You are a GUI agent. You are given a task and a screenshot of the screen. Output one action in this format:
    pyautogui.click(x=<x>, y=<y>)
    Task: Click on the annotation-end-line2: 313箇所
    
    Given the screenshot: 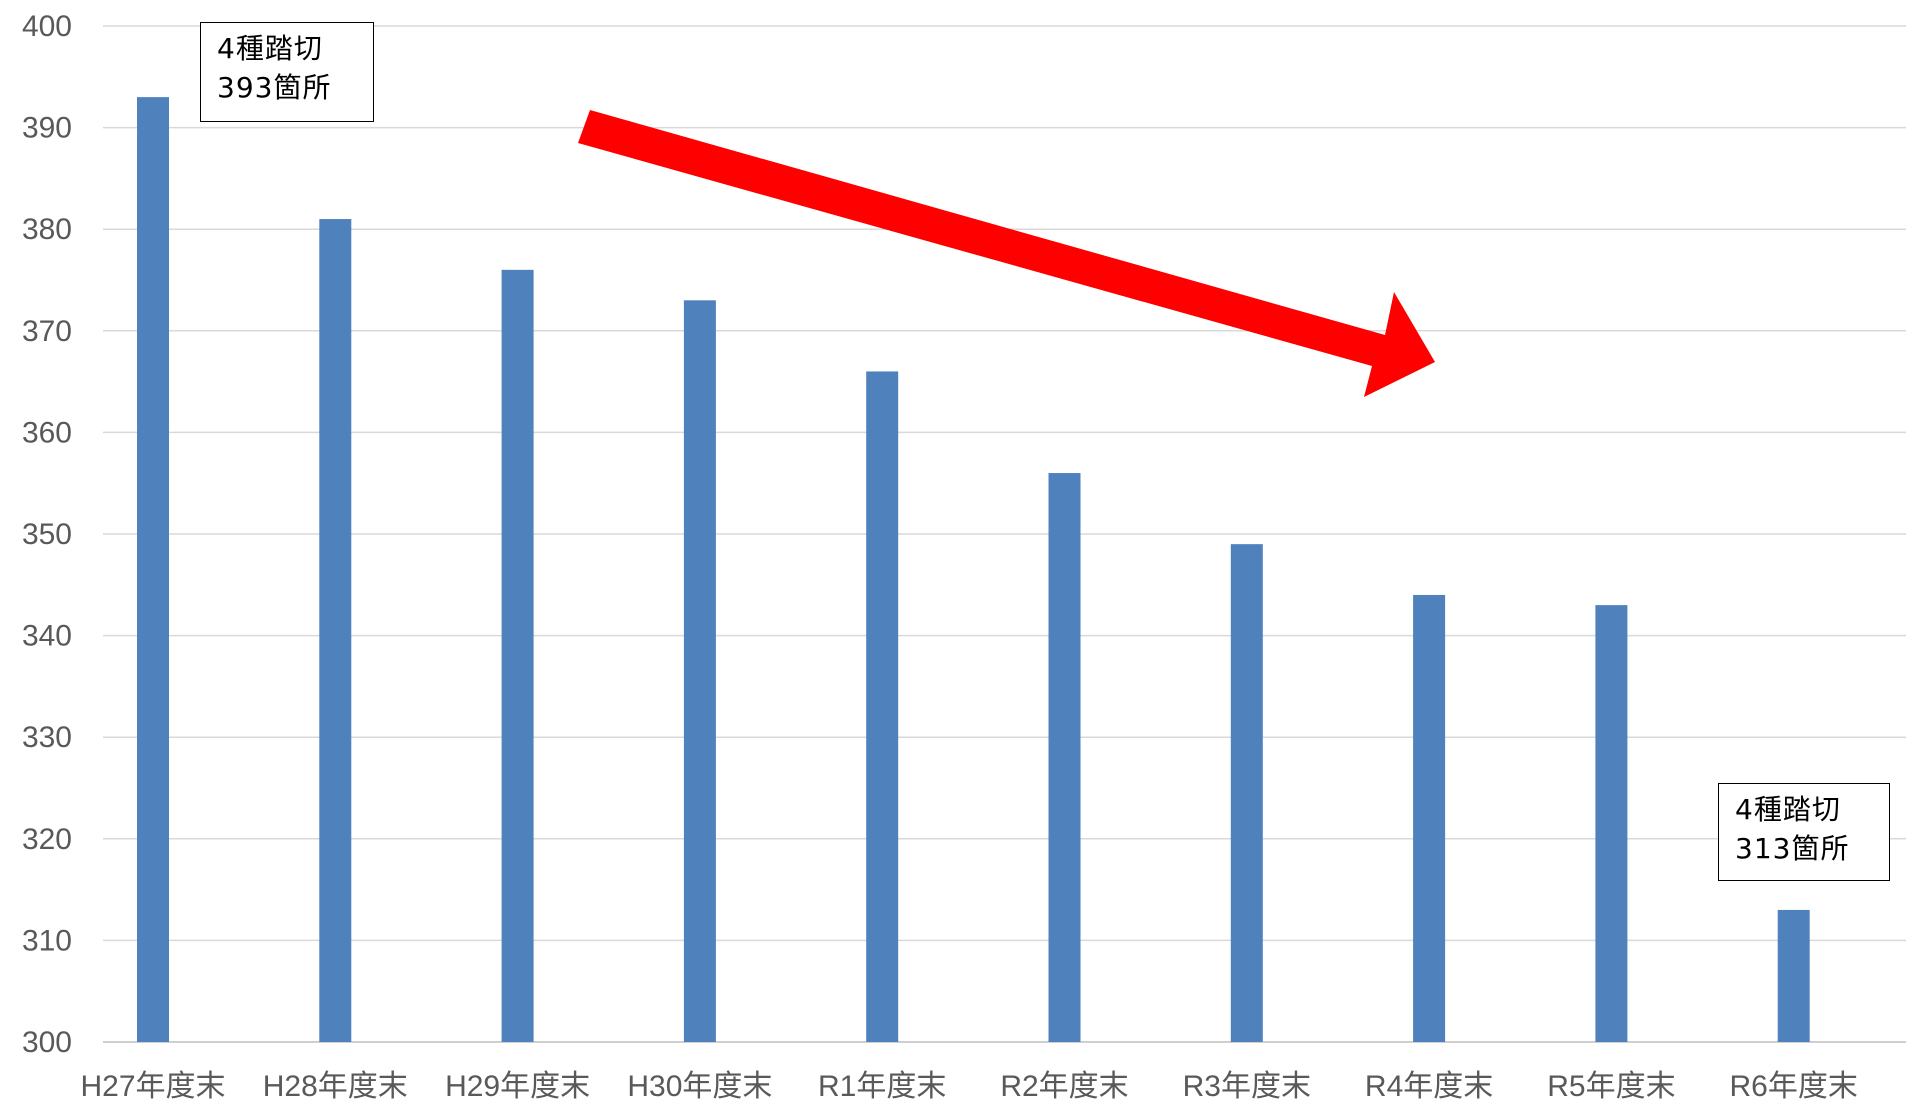 What is the action you would take?
    pyautogui.click(x=1792, y=848)
    